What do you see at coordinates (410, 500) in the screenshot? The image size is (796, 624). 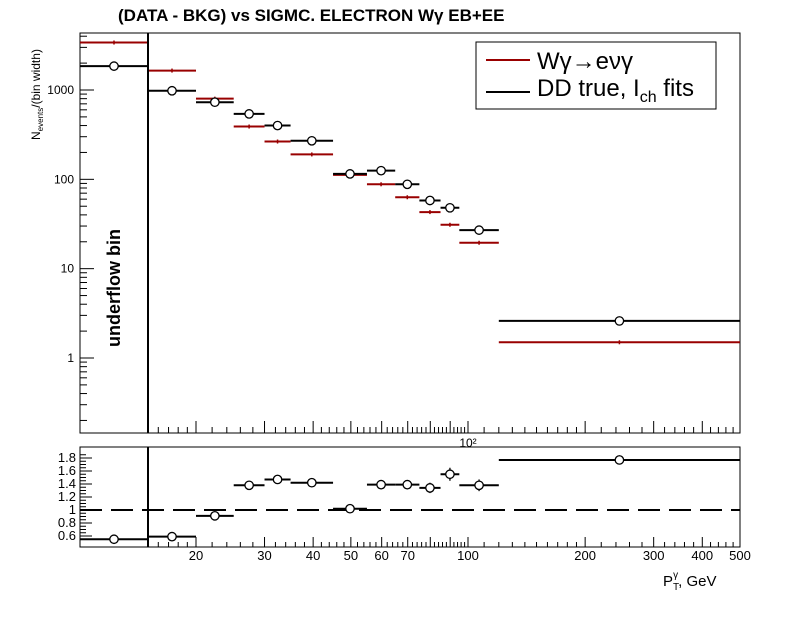 I see `ratio-plot-data` at bounding box center [410, 500].